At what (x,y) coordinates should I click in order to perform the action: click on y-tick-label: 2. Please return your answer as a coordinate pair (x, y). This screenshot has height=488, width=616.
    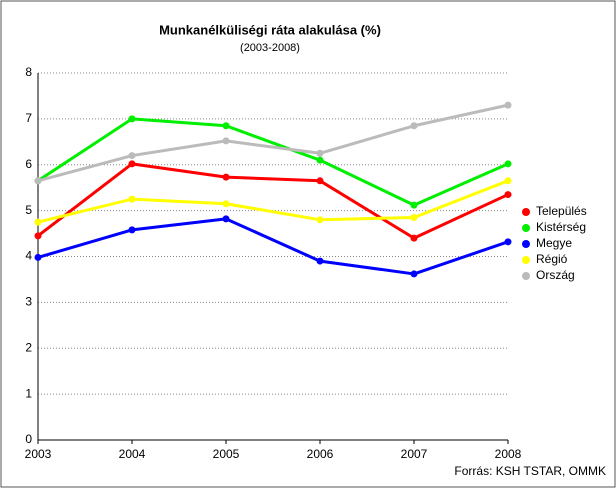
    Looking at the image, I should click on (28, 347).